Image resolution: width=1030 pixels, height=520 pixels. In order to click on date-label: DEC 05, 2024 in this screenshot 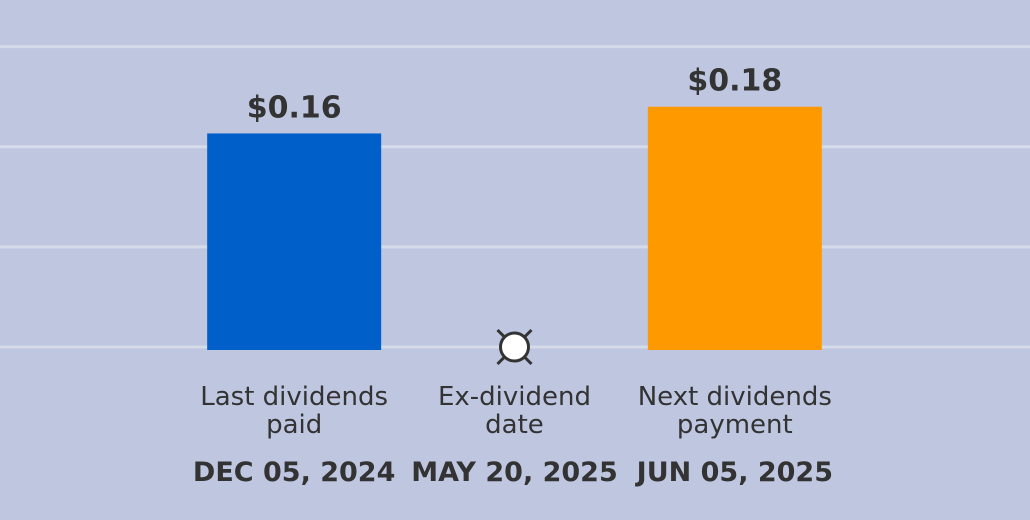, I will do `click(294, 472)`.